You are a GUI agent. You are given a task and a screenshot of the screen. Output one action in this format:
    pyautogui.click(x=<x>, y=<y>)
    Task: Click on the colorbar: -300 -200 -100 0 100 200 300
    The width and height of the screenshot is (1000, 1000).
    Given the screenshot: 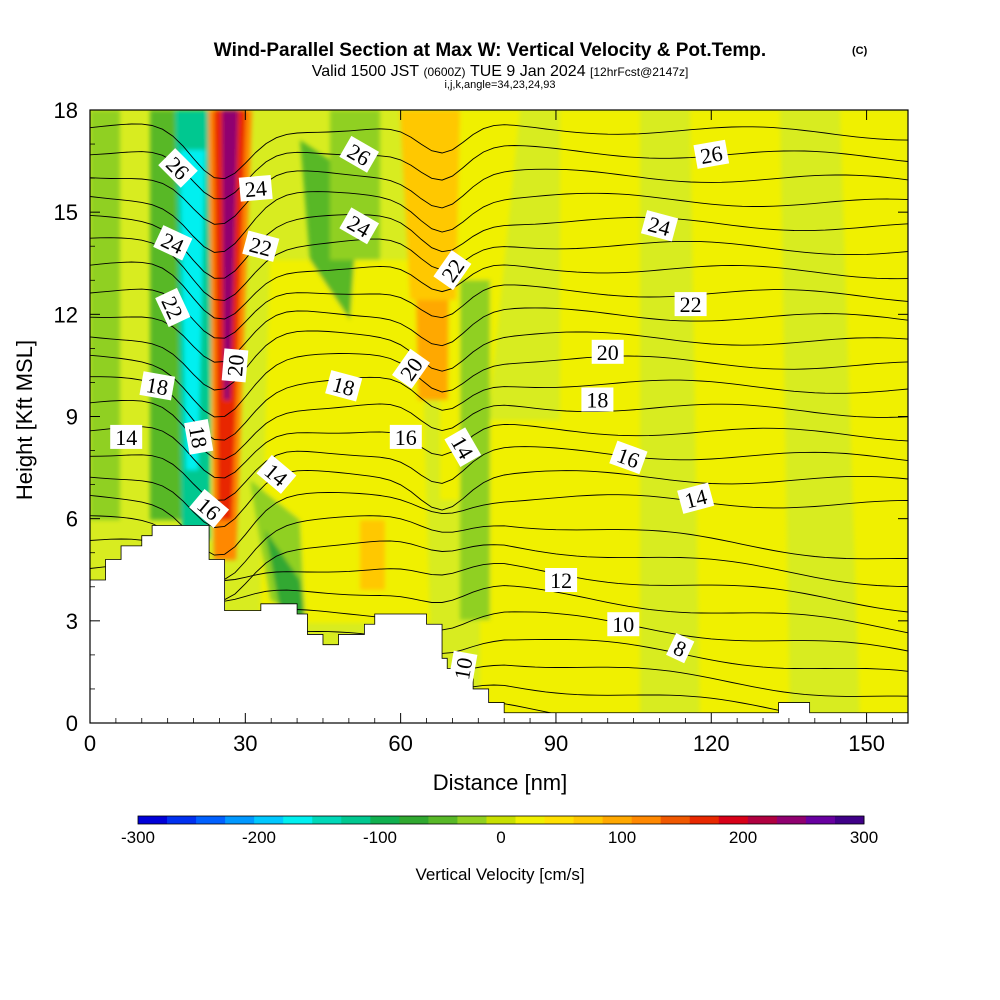 What is the action you would take?
    pyautogui.click(x=499, y=831)
    